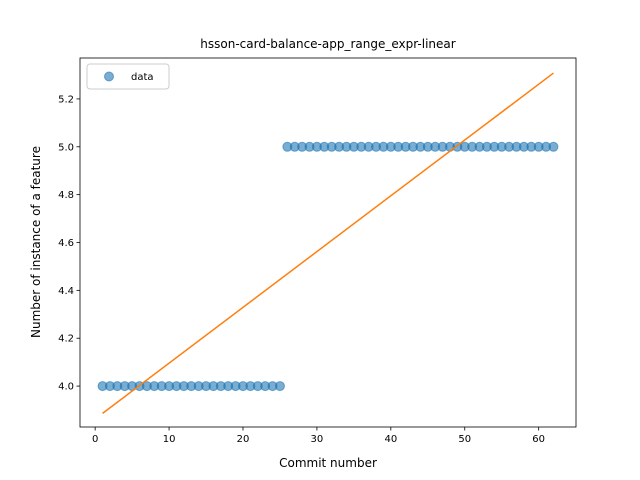 This screenshot has width=640, height=480. What do you see at coordinates (243, 439) in the screenshot?
I see `x-tick-label: 20` at bounding box center [243, 439].